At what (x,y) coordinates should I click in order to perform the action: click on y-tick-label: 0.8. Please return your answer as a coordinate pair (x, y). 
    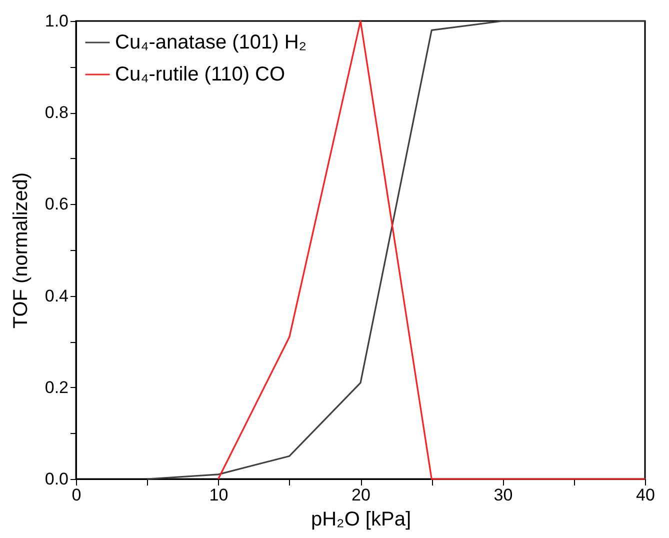
    Looking at the image, I should click on (56, 112).